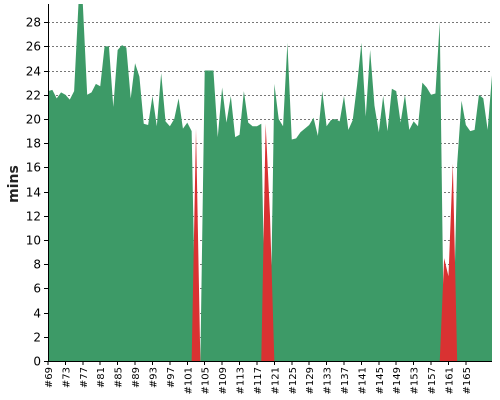 This screenshot has width=500, height=400. What do you see at coordinates (345, 380) in the screenshot?
I see `x-tick-label: #137` at bounding box center [345, 380].